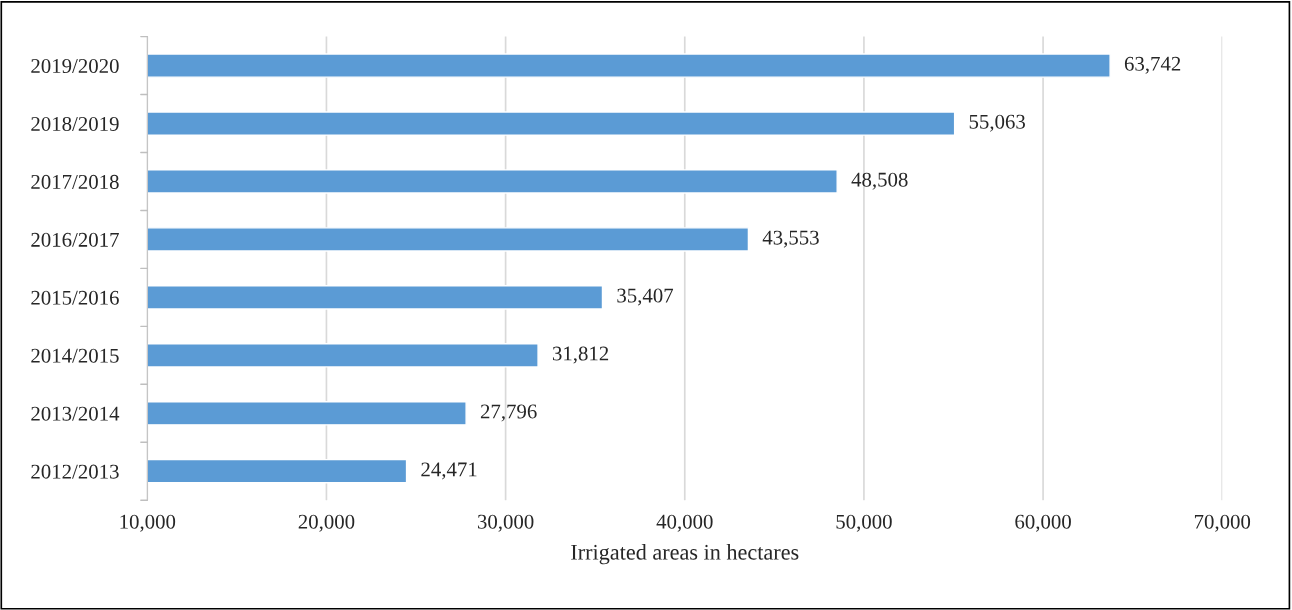  Describe the element at coordinates (879, 181) in the screenshot. I see `data-label: 48,508` at that location.